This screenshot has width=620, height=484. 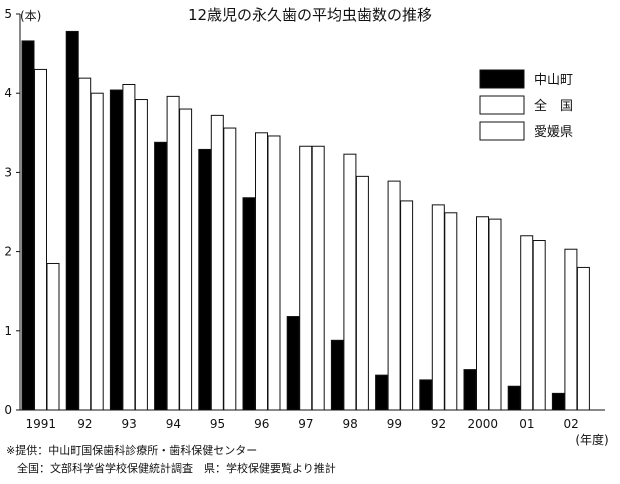 I want to click on source-note-line1: ※提供：中山町国保歯科診療所・歯科保健センター, so click(x=132, y=450).